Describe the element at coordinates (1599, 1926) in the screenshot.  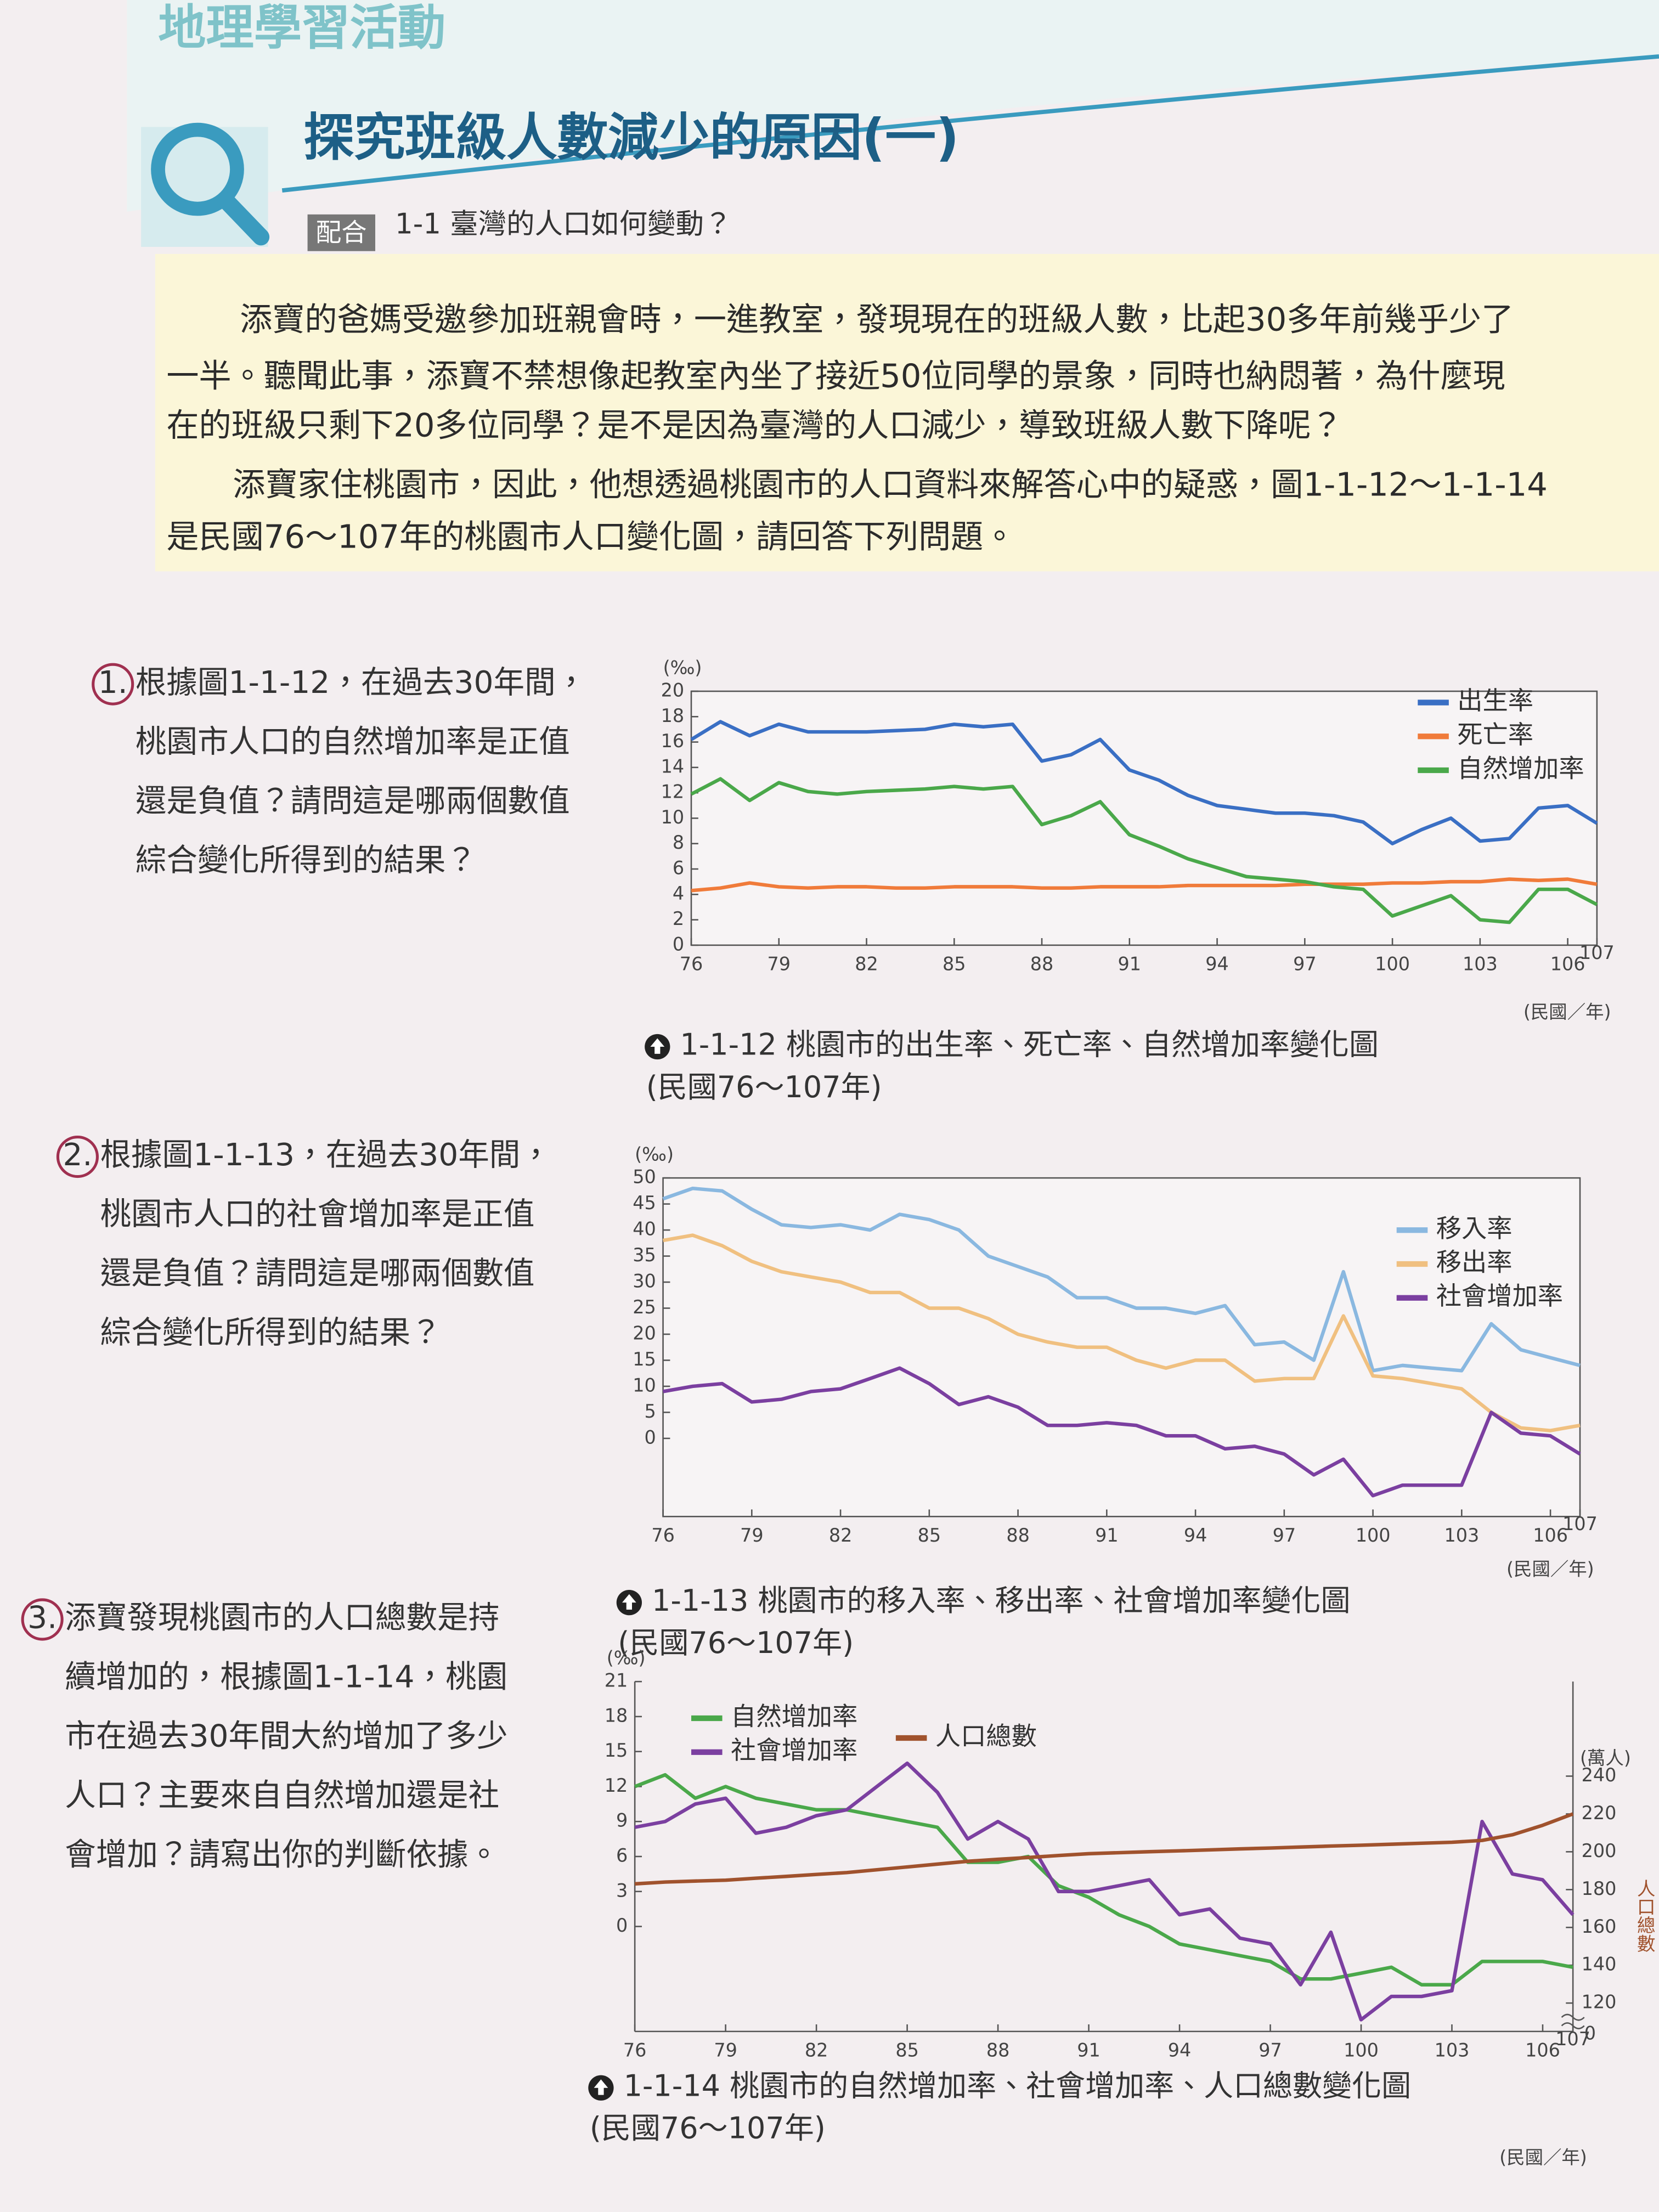
I see `y2-tick-label: 160` at that location.